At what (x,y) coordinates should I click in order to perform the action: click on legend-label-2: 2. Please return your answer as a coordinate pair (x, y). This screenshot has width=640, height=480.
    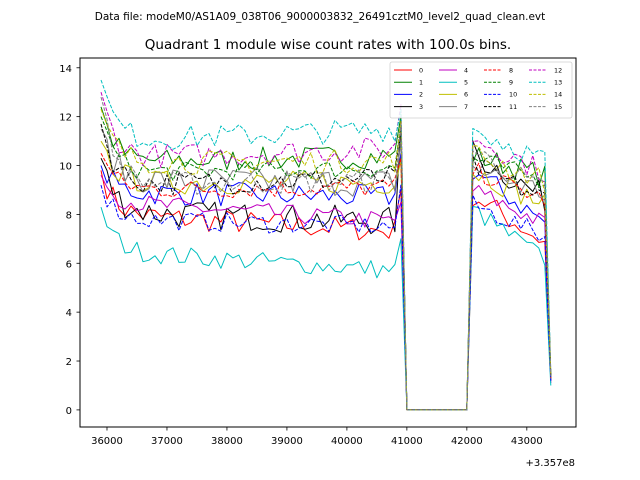
    Looking at the image, I should click on (421, 95).